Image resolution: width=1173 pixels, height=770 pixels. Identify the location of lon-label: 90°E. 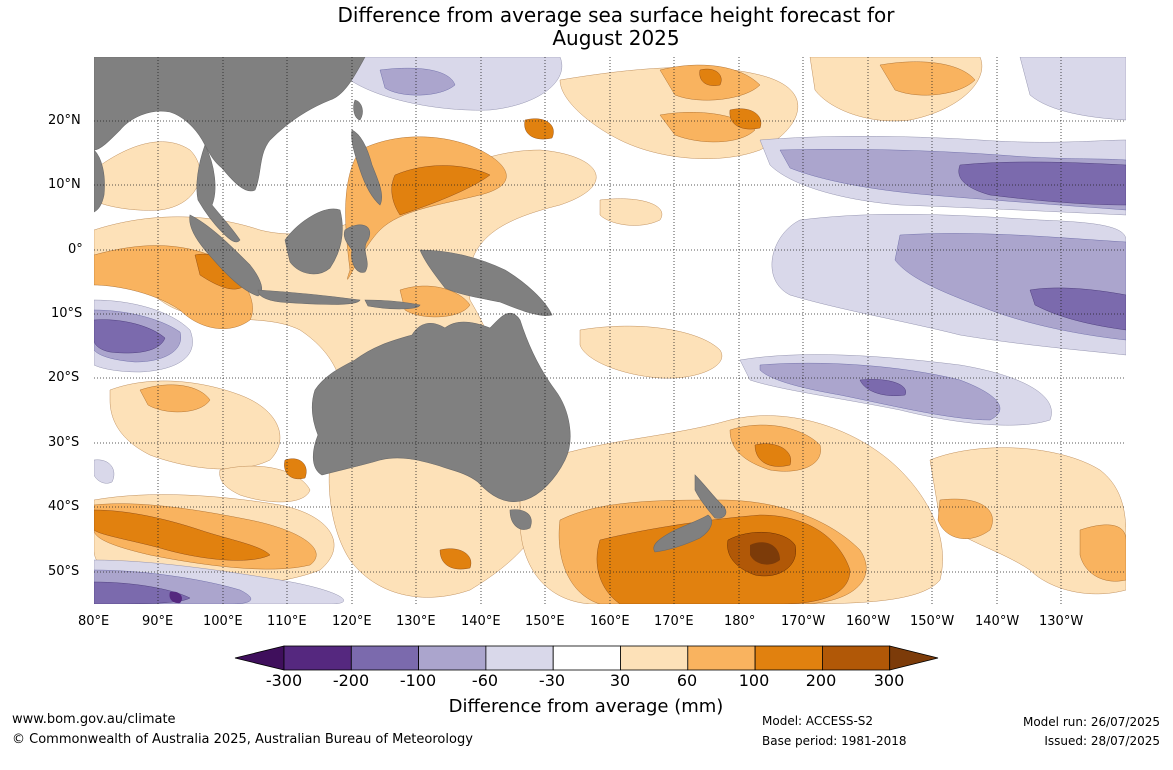
(158, 621).